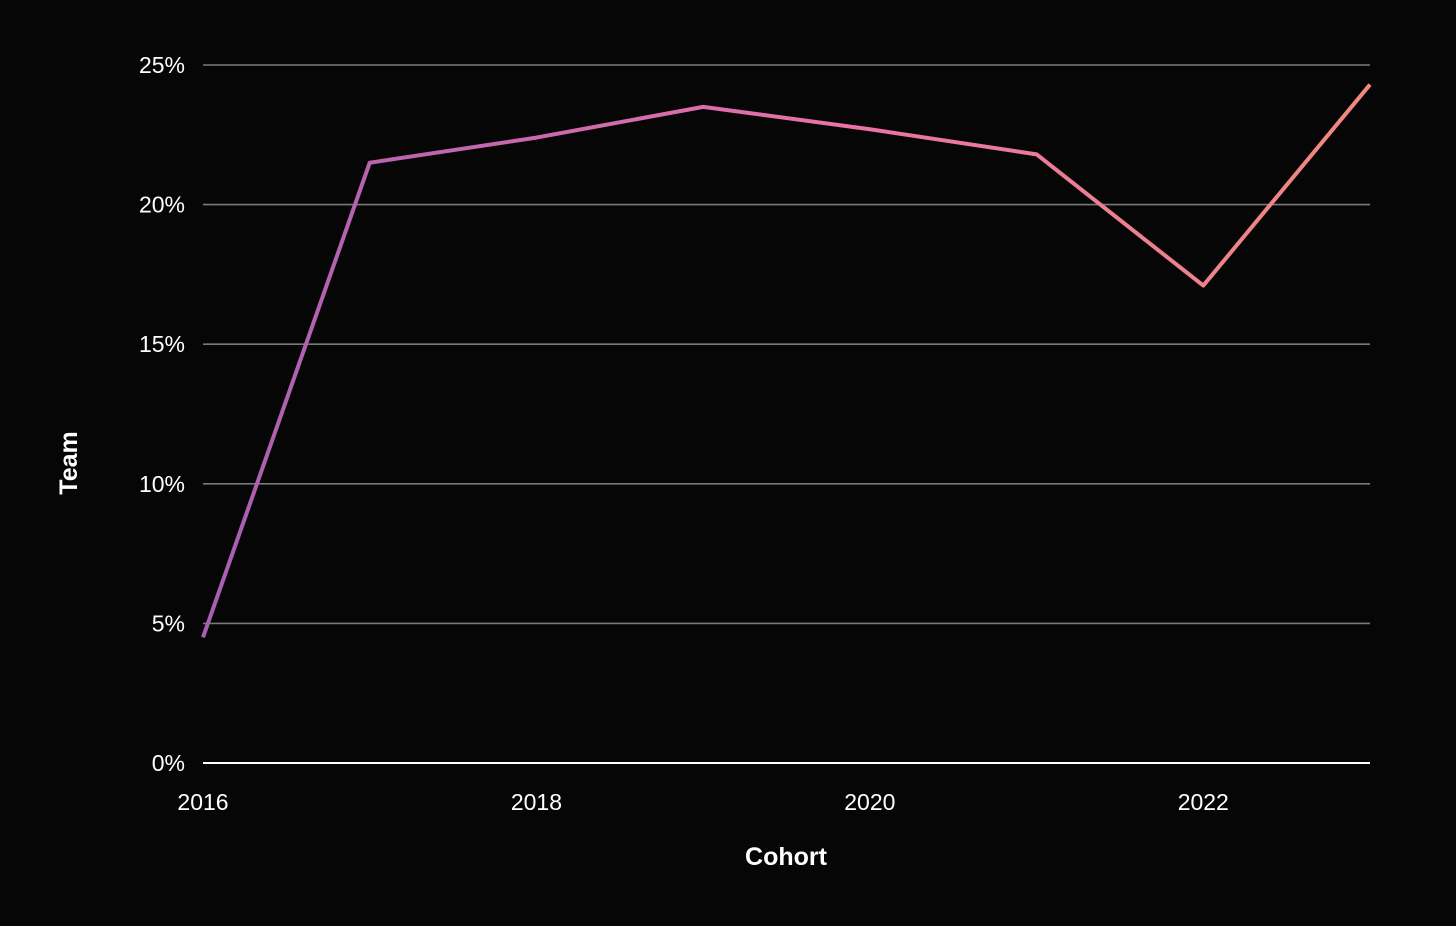 This screenshot has width=1456, height=926. What do you see at coordinates (168, 763) in the screenshot?
I see `y-tick-label: 0%` at bounding box center [168, 763].